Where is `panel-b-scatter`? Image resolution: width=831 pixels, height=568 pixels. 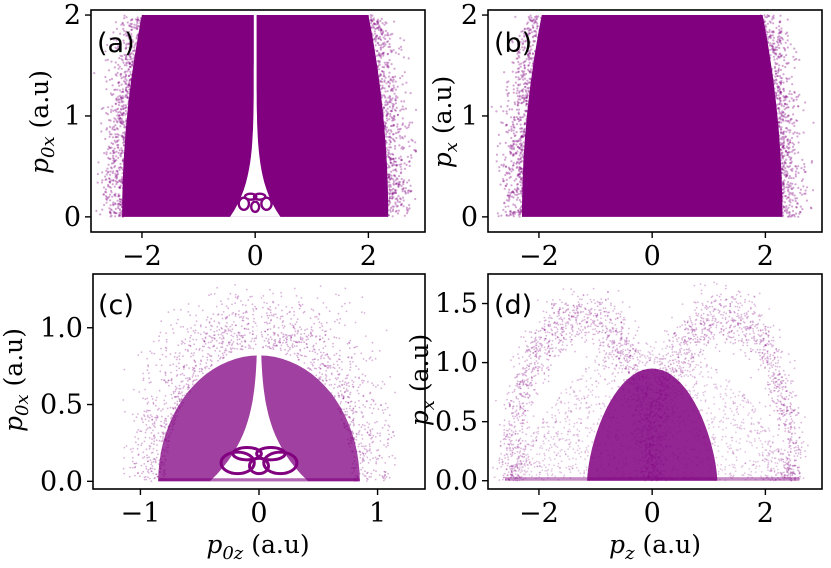 panel-b-scatter is located at coordinates (653, 116).